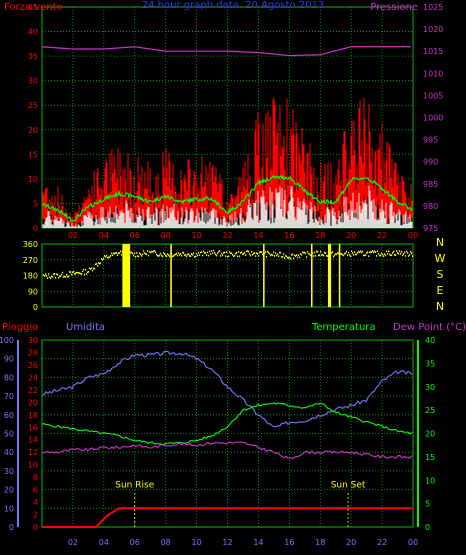 This screenshot has height=555, width=466. Describe the element at coordinates (430, 162) in the screenshot. I see `pressure-axis-tick: 990` at that location.